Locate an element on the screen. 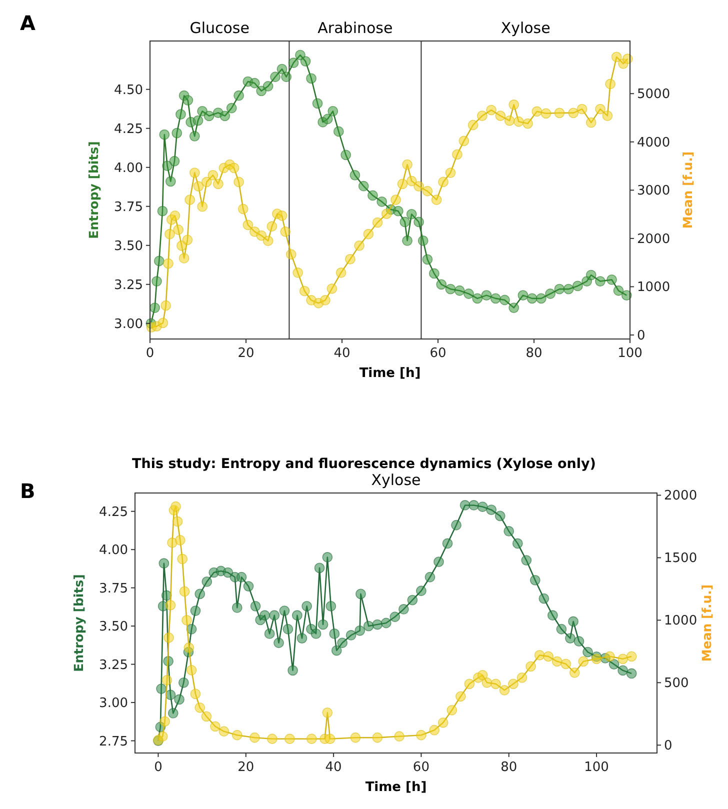  y-tick-label: 4.50 is located at coordinates (128, 90).